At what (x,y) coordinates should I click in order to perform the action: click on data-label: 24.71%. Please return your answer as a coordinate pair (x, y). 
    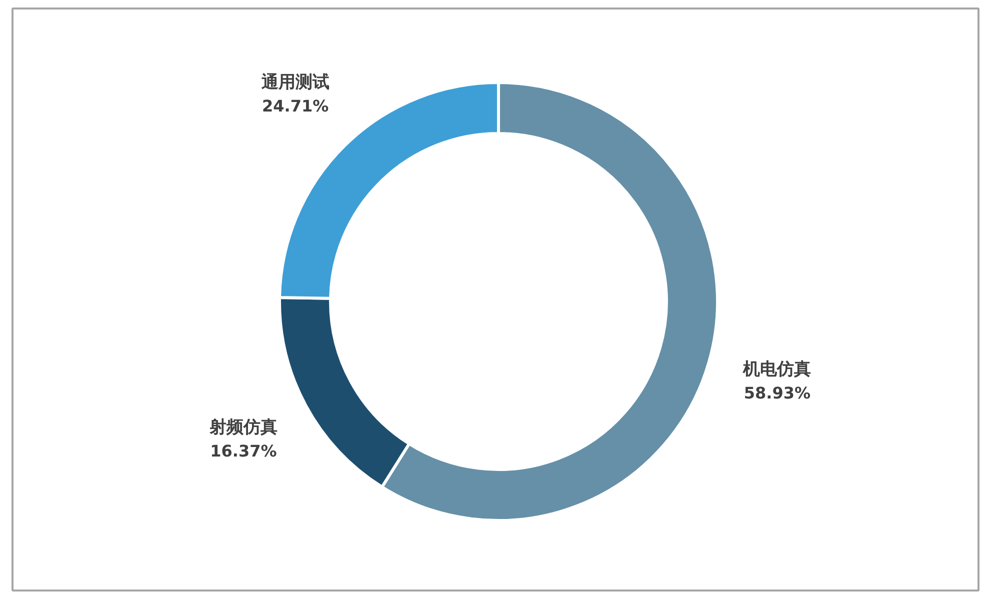
    Looking at the image, I should click on (295, 106).